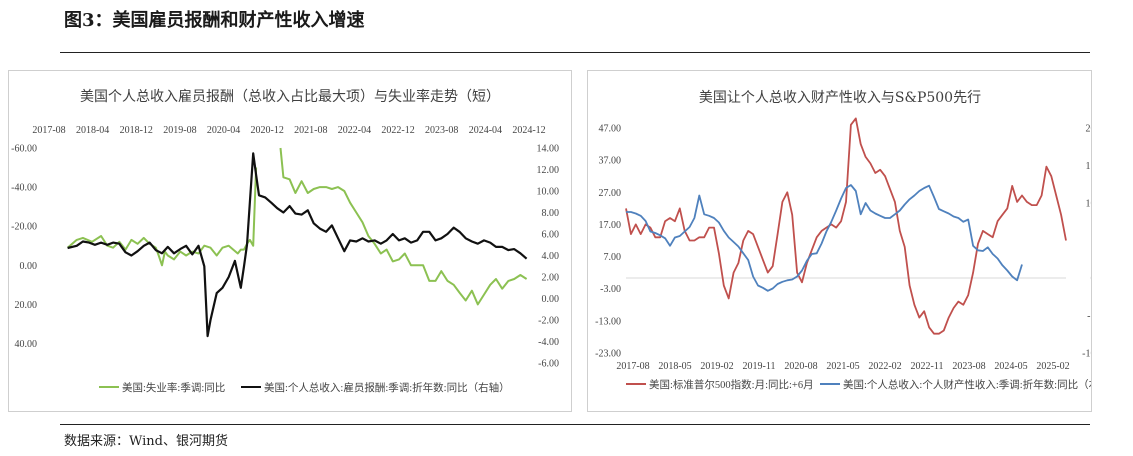  I want to click on left-y-tick-label: -20.00, so click(24, 227).